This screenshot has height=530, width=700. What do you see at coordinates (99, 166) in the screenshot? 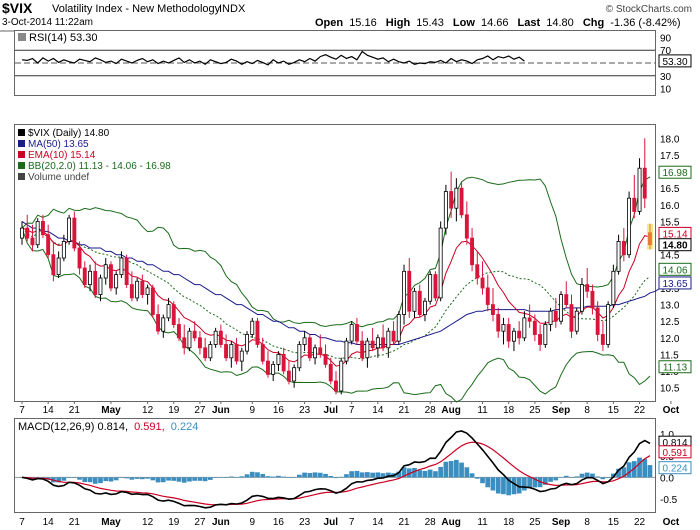
I see `legend-entry: BB(20,2.0) 11.13 - 14.06 - 16.98` at bounding box center [99, 166].